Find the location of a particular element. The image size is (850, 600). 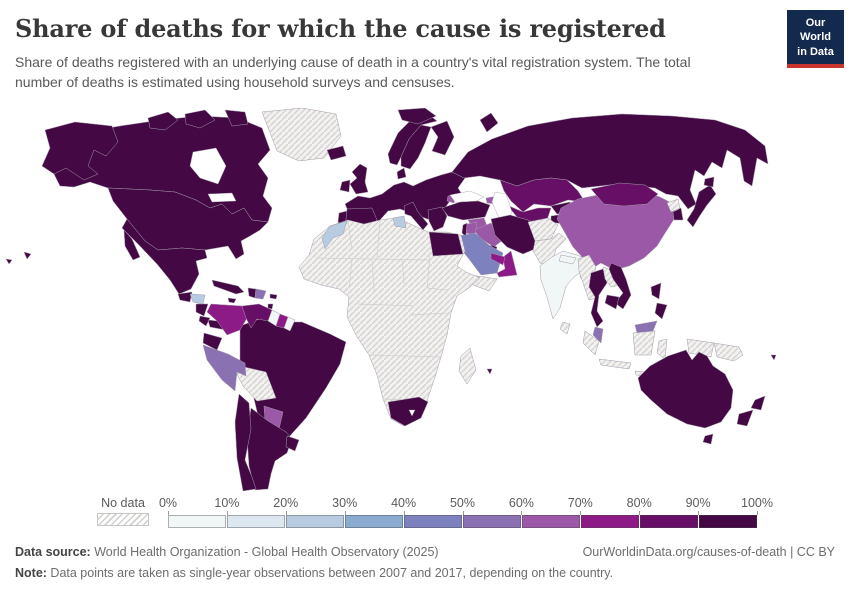

country-sri-lanka is located at coordinates (565, 328).